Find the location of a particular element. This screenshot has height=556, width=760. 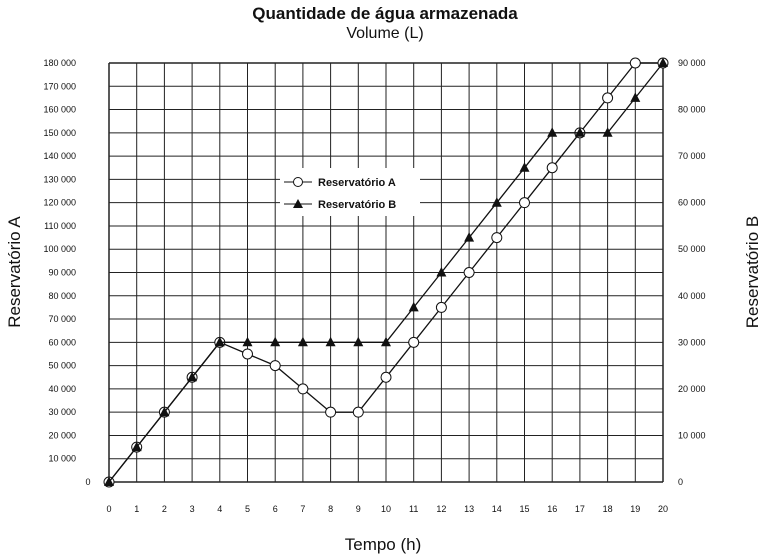

y-right-tick-label: 80 000 is located at coordinates (692, 110).